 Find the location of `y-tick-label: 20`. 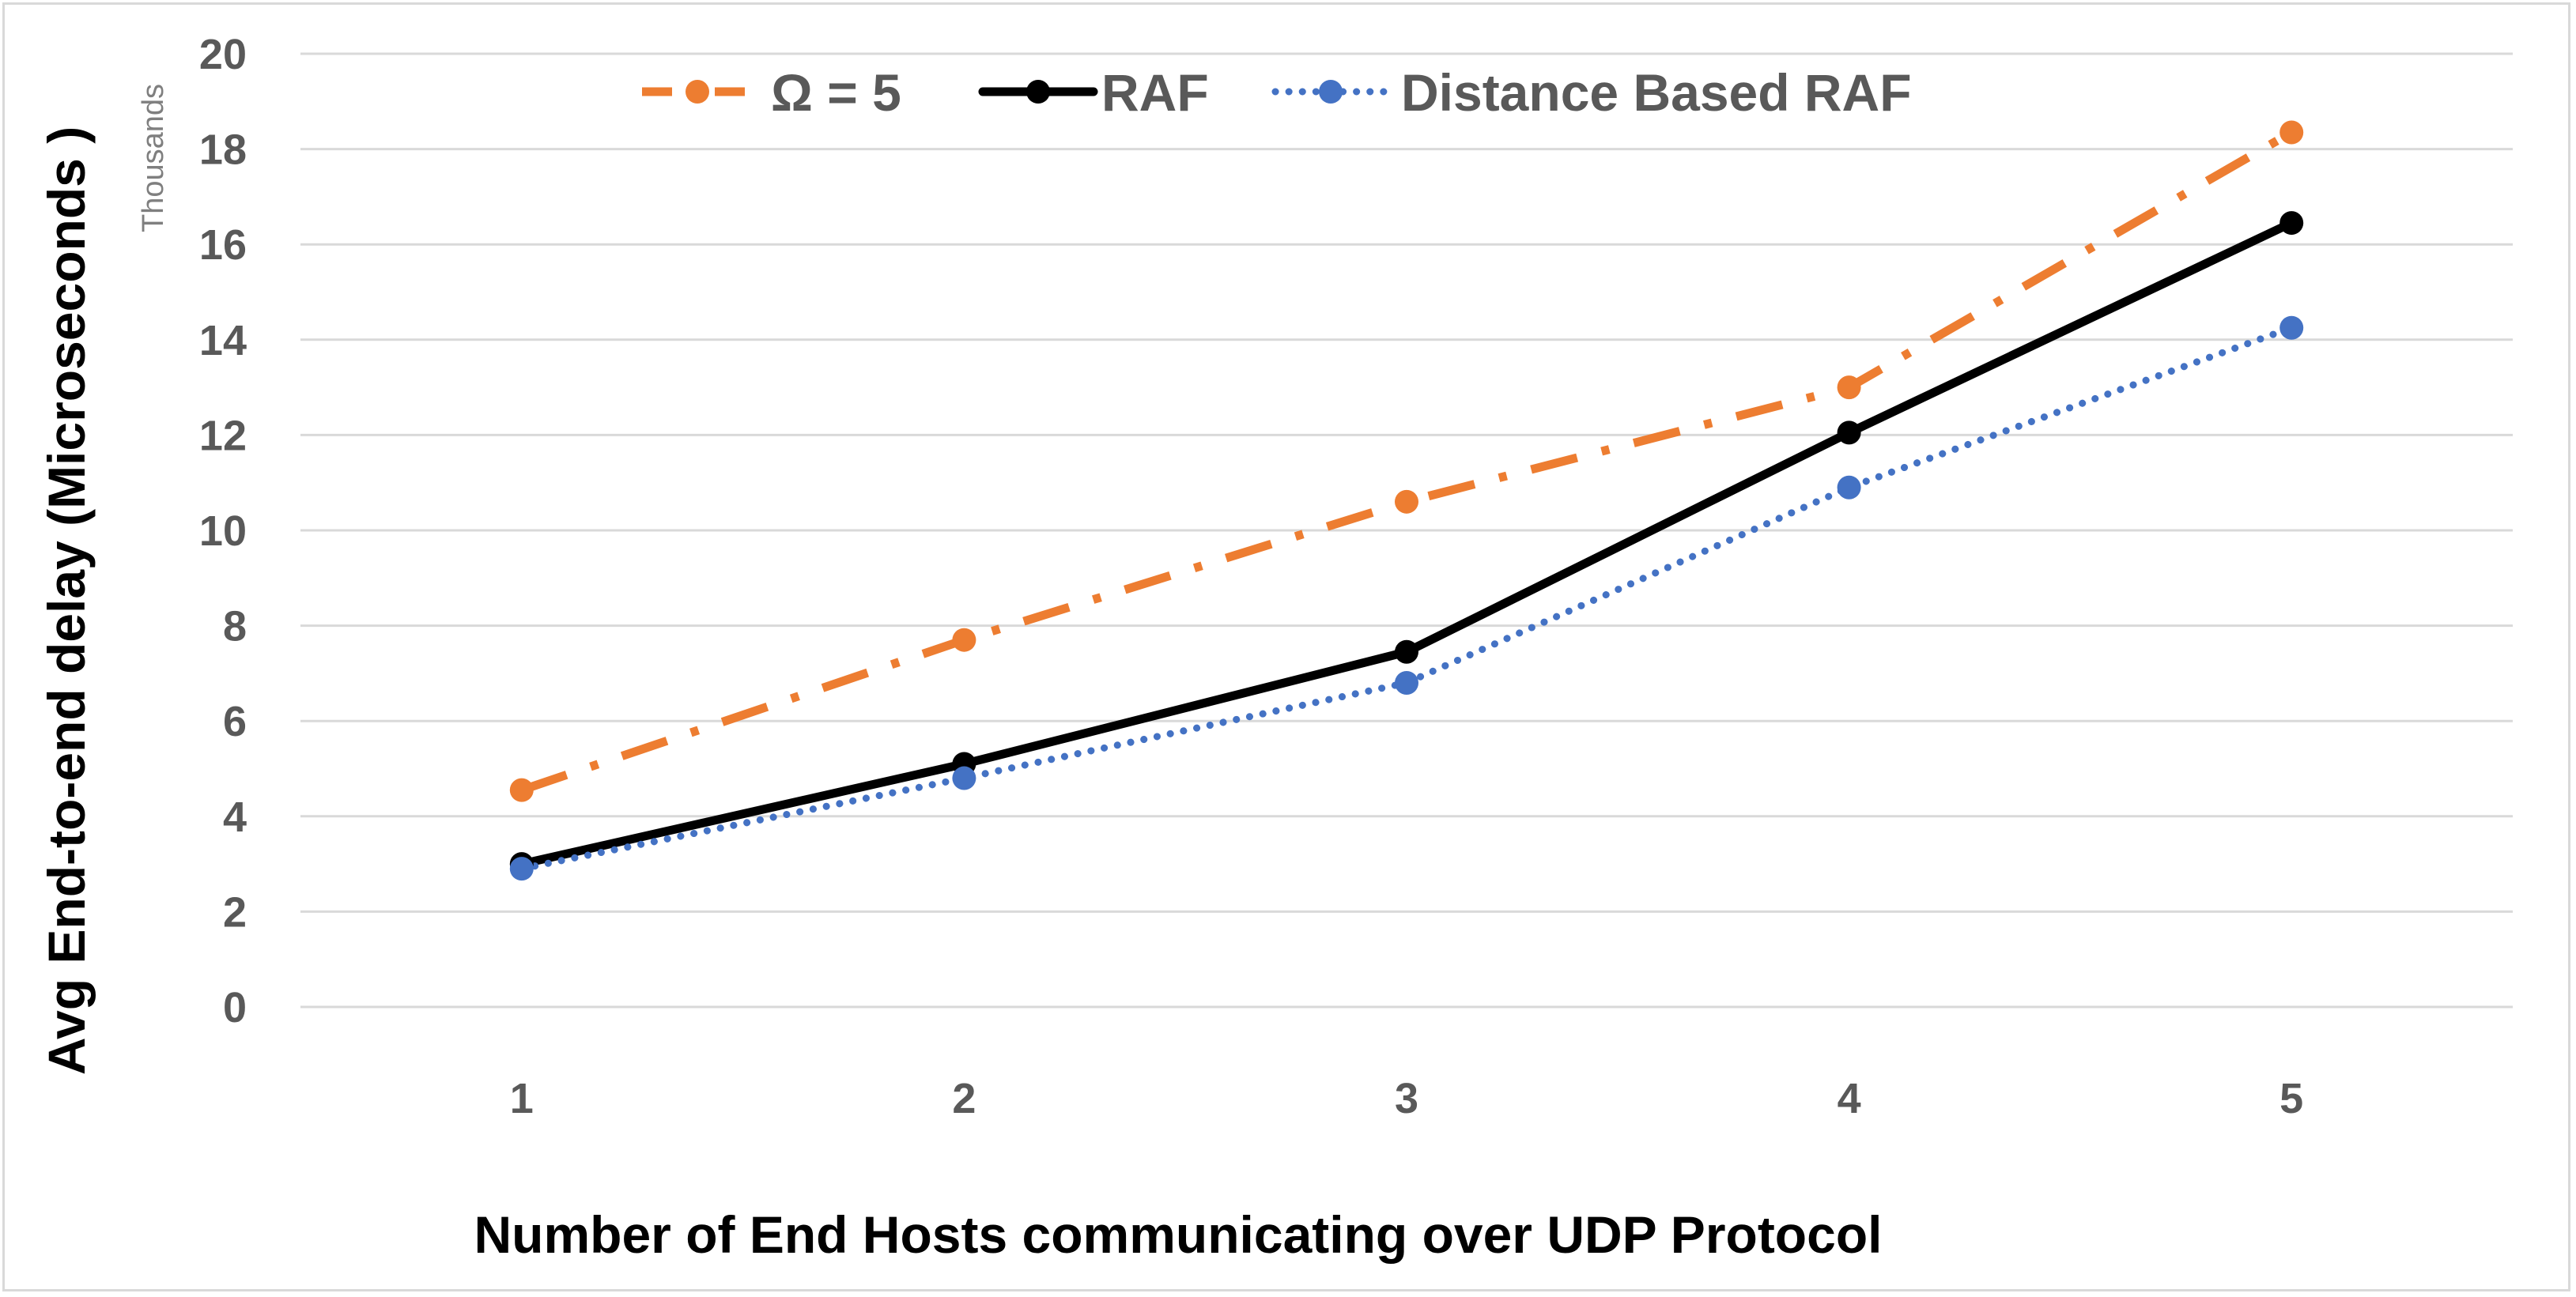

y-tick-label: 20 is located at coordinates (223, 55).